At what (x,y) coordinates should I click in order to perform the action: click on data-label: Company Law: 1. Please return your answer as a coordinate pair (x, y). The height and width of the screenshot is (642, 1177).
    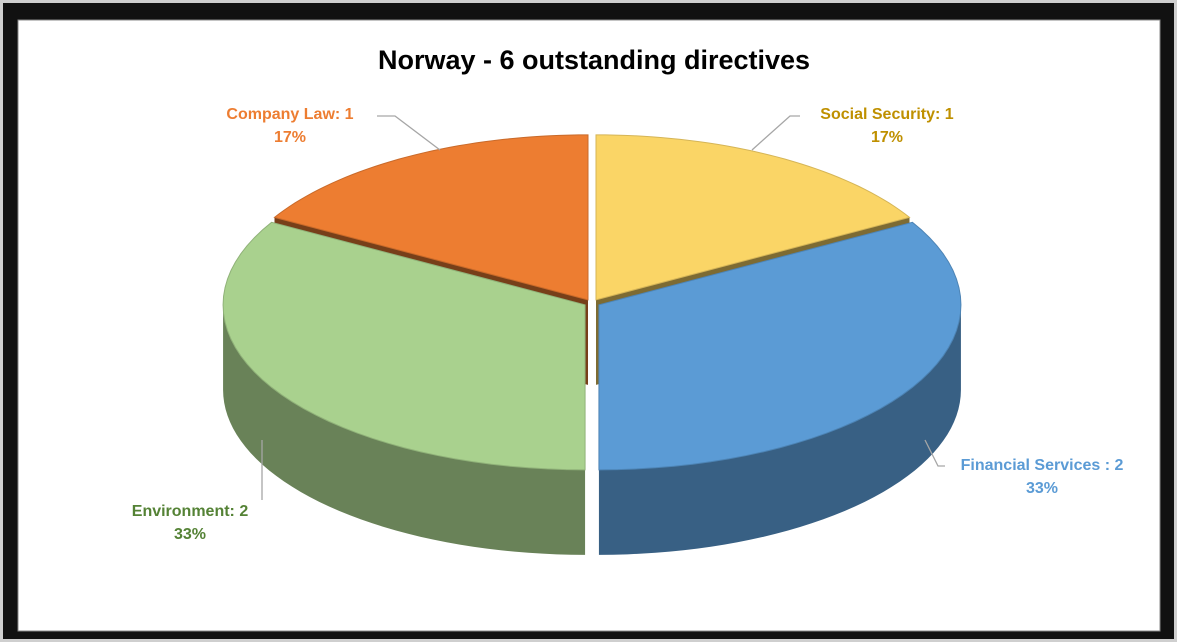
    Looking at the image, I should click on (289, 114).